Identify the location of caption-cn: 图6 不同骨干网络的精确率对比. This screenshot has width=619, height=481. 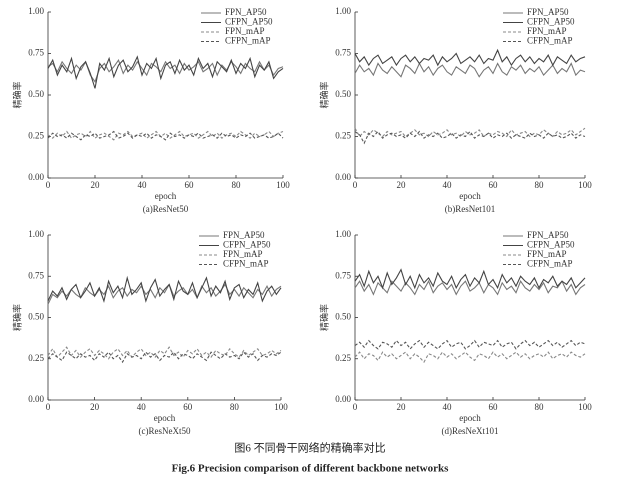
(309, 448).